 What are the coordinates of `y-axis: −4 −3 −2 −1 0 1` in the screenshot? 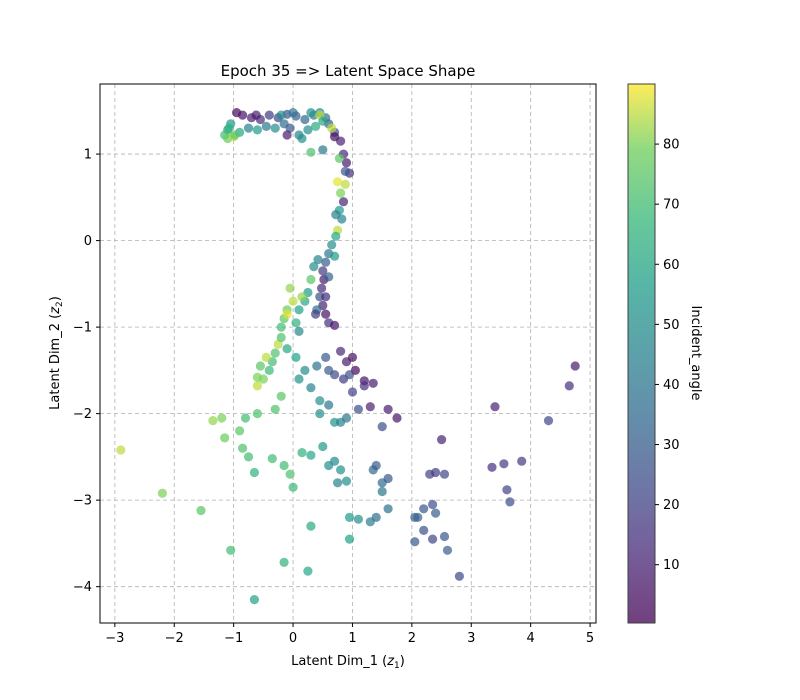 It's located at (86, 371).